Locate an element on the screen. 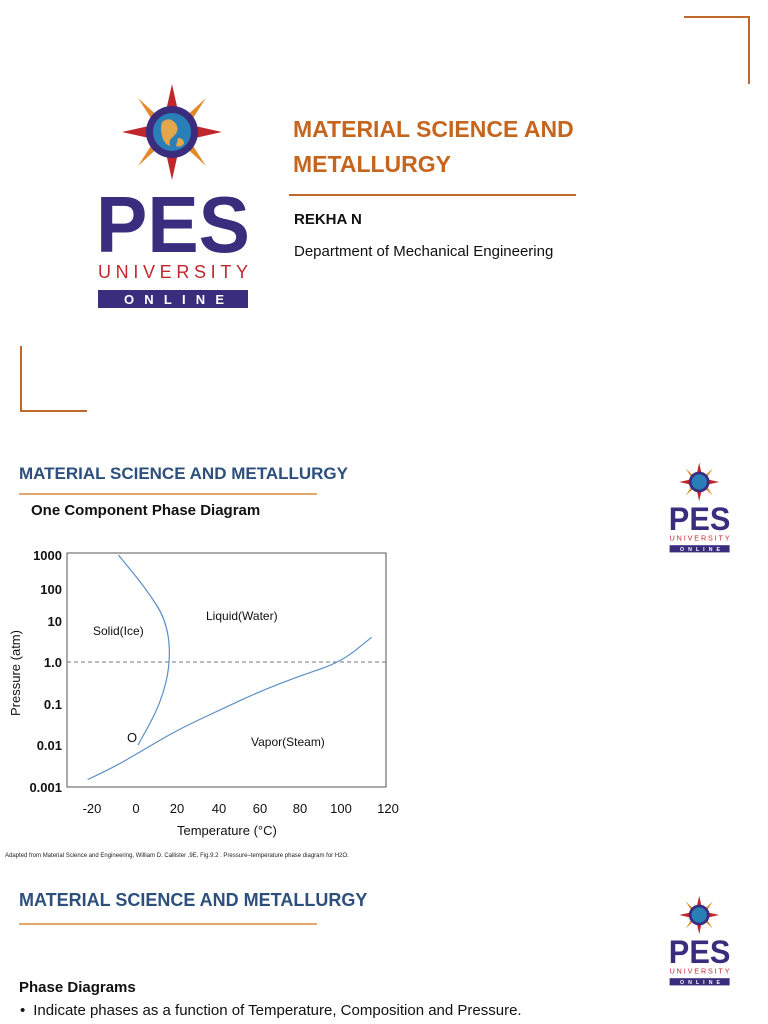 The height and width of the screenshot is (1024, 768). region-label-vapor: Vapor(Steam) is located at coordinates (288, 742).